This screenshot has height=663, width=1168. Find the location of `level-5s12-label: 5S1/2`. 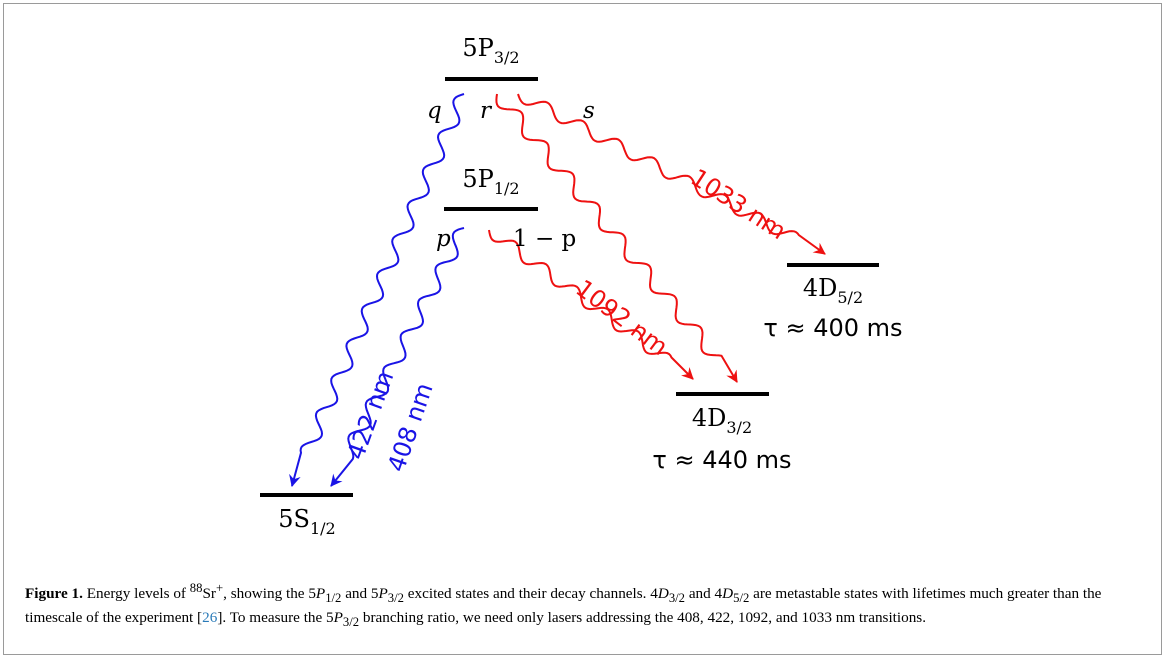

level-5s12-label: 5S1/2 is located at coordinates (306, 521).